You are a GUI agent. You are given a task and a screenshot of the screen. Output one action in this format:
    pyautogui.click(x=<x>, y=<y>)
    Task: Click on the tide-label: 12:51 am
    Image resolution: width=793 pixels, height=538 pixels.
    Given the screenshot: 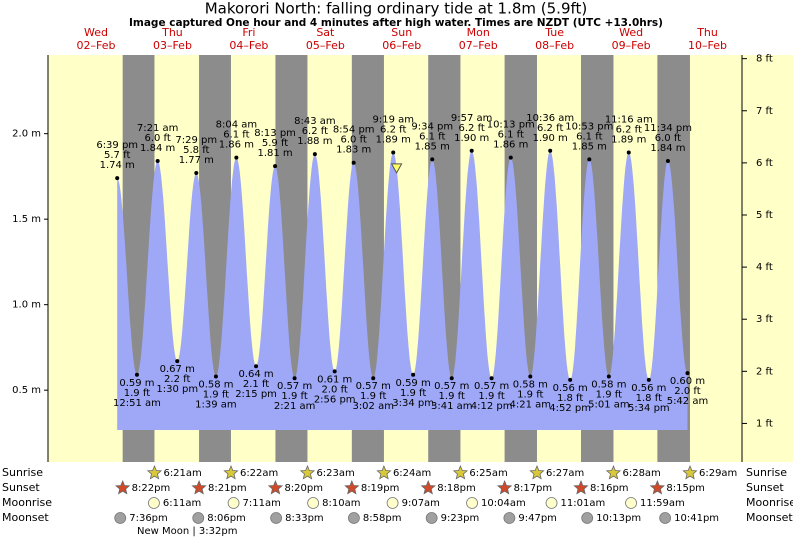 What is the action you would take?
    pyautogui.click(x=137, y=403)
    